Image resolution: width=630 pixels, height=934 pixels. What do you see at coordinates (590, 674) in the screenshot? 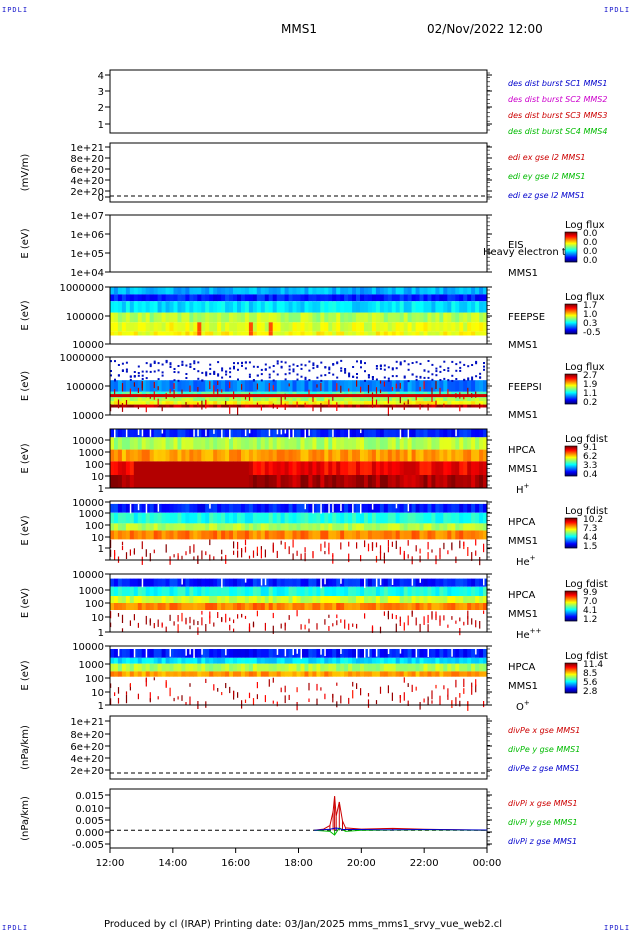
I see `colorbar-value: 8.5` at bounding box center [590, 674].